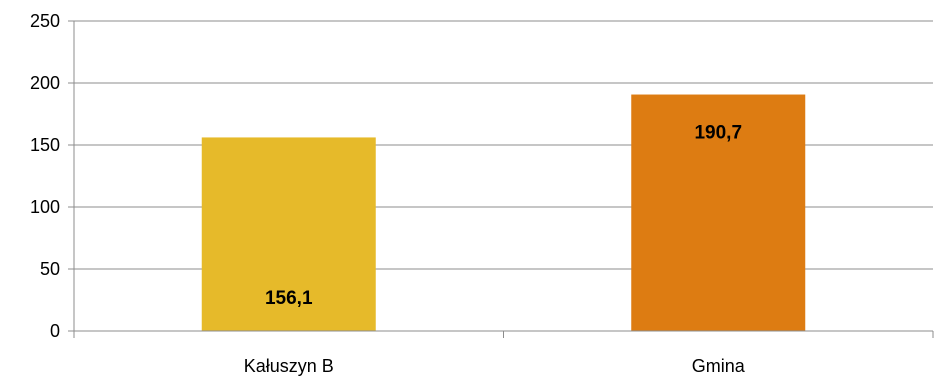 The image size is (937, 378). What do you see at coordinates (45, 21) in the screenshot?
I see `y-tick-label: 250` at bounding box center [45, 21].